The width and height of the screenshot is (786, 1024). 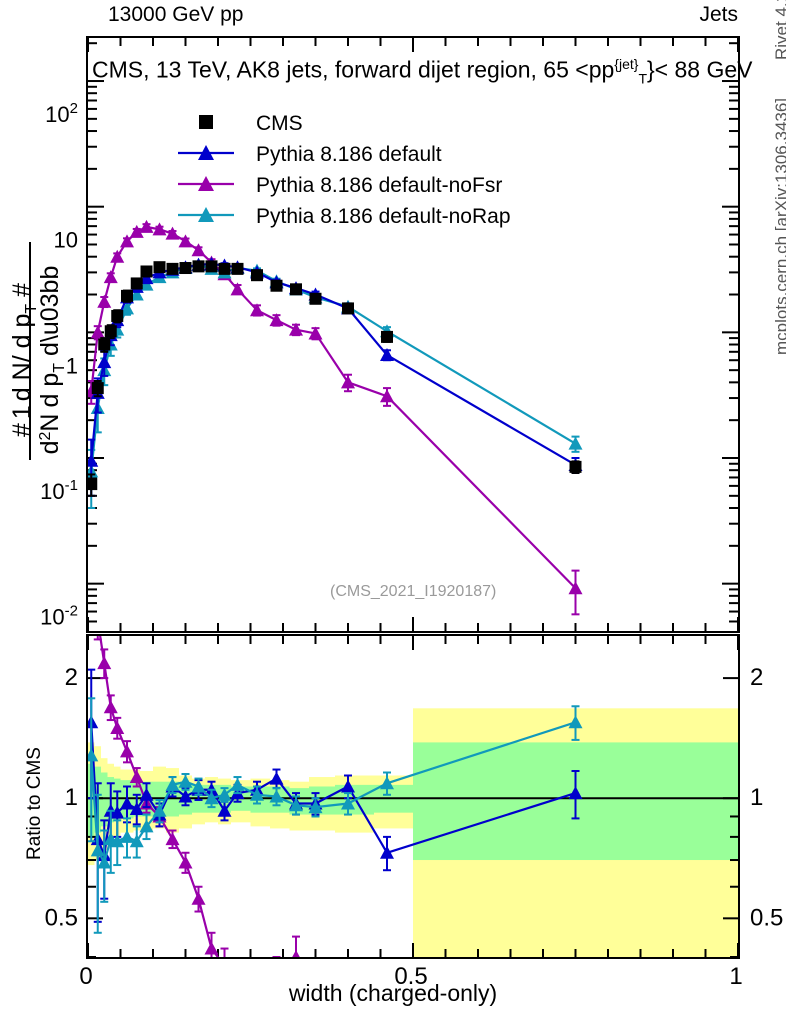 I want to click on ratio-y-axis-title-text: Ratio to CMS, so click(x=34, y=803).